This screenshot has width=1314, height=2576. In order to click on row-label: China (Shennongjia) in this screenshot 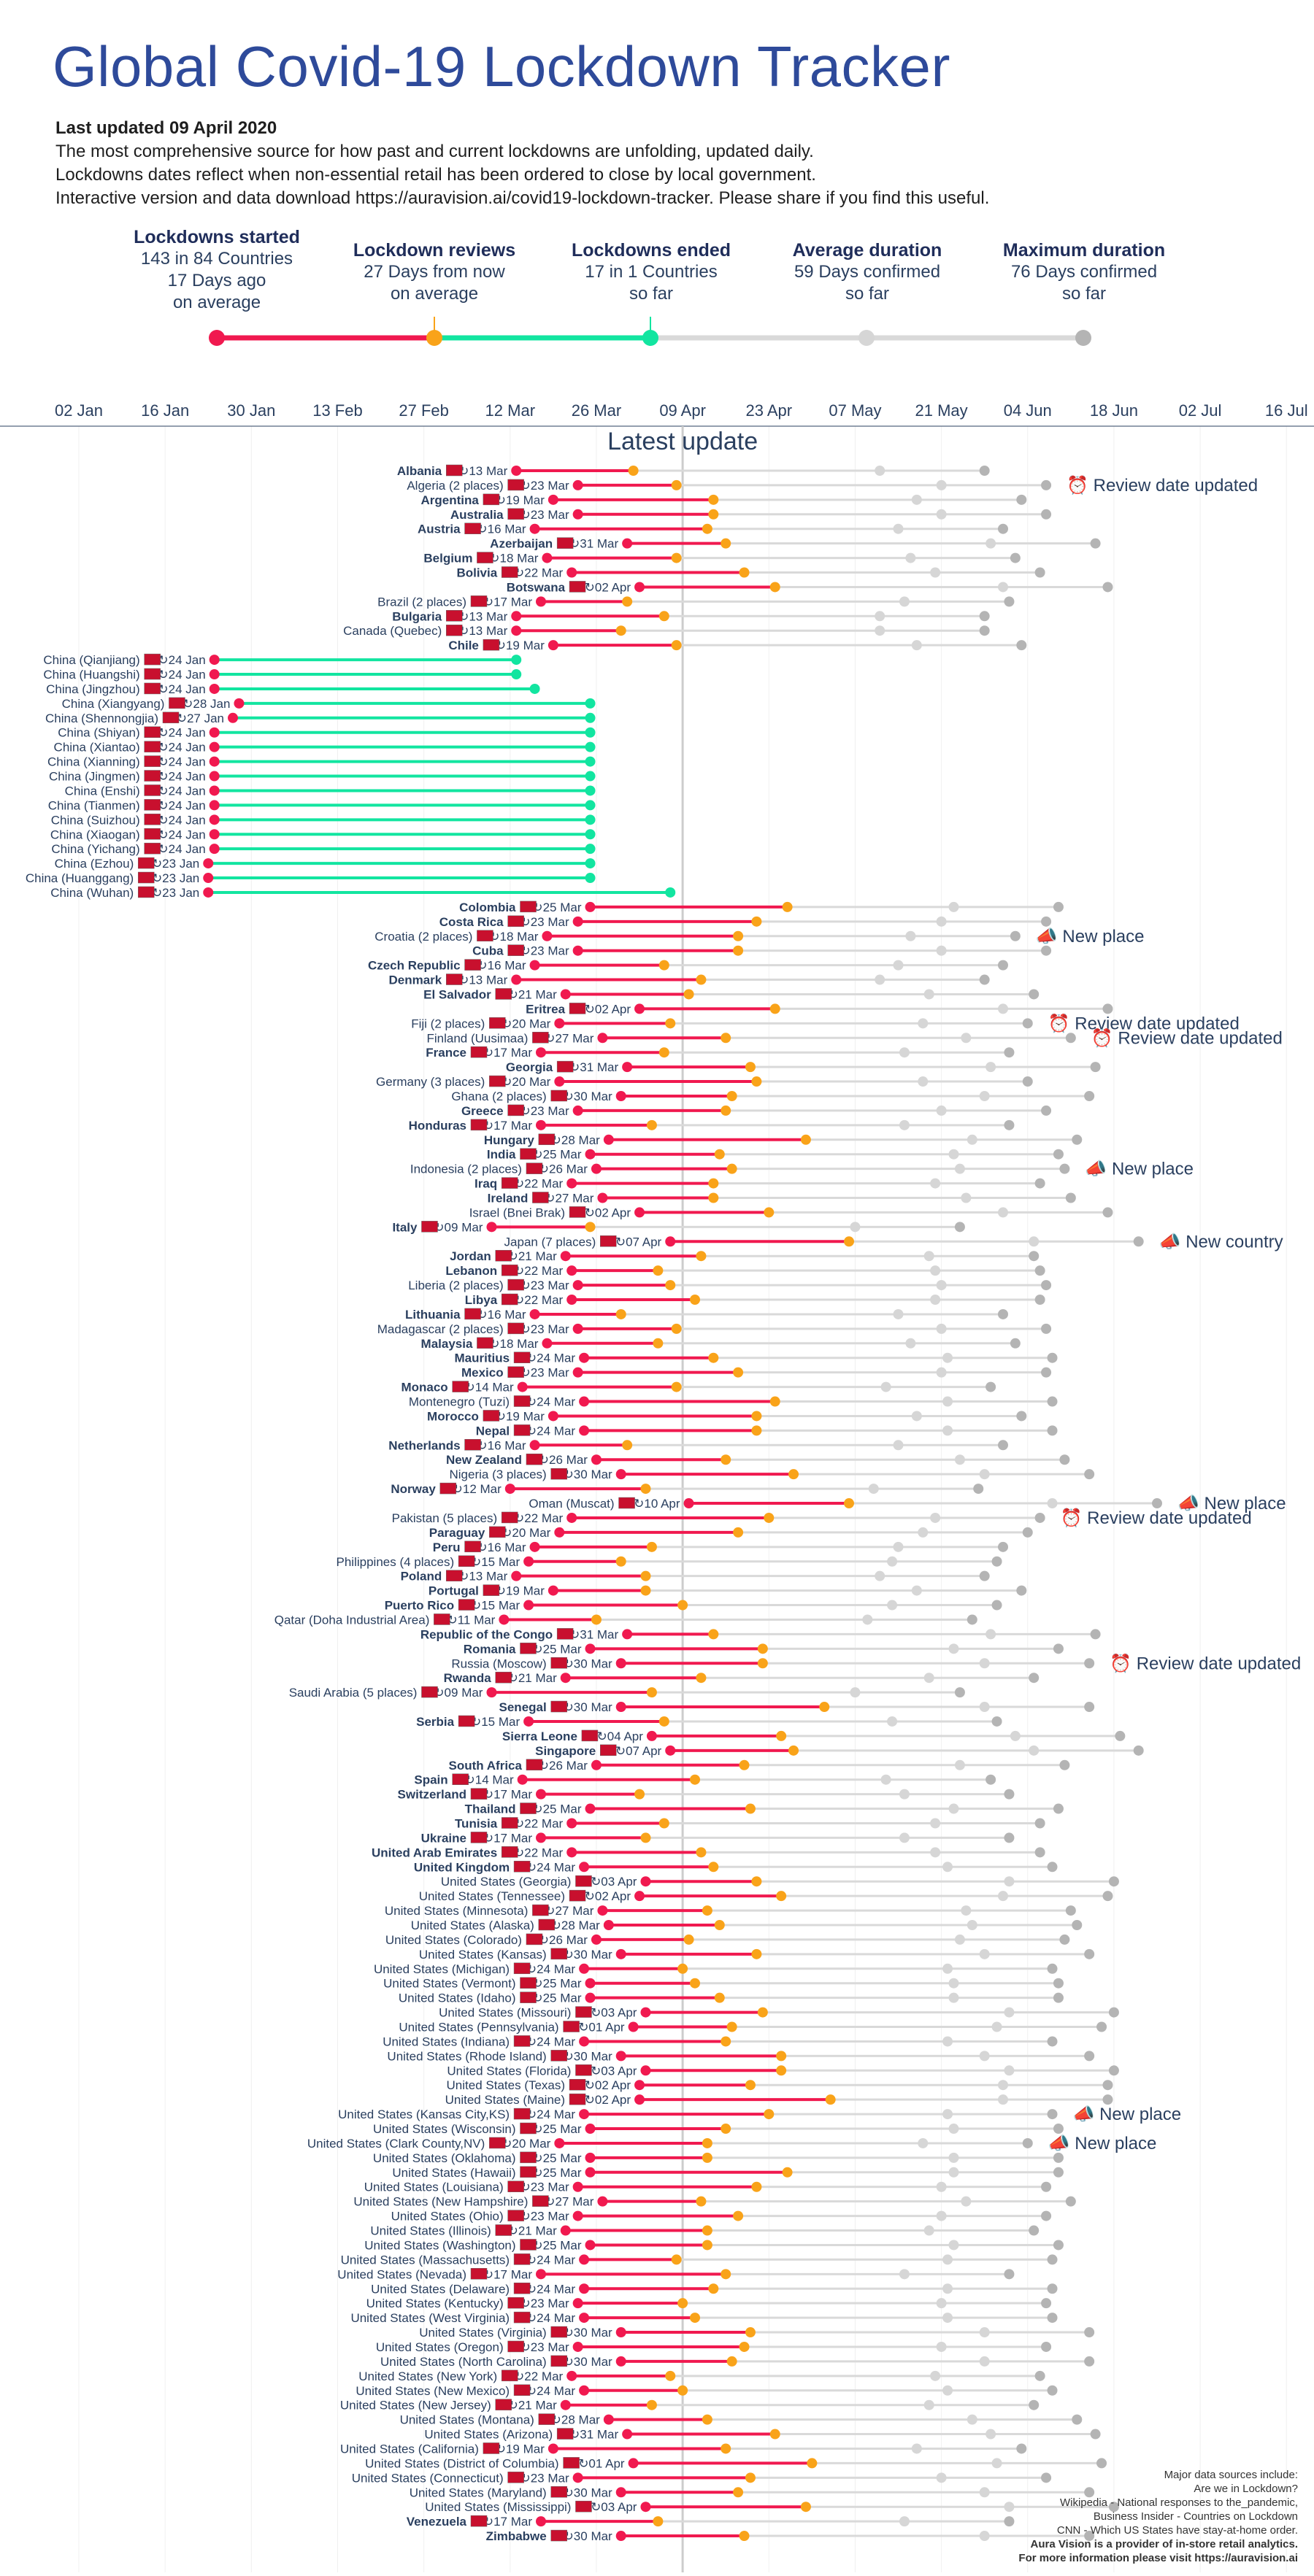, I will do `click(101, 718)`.